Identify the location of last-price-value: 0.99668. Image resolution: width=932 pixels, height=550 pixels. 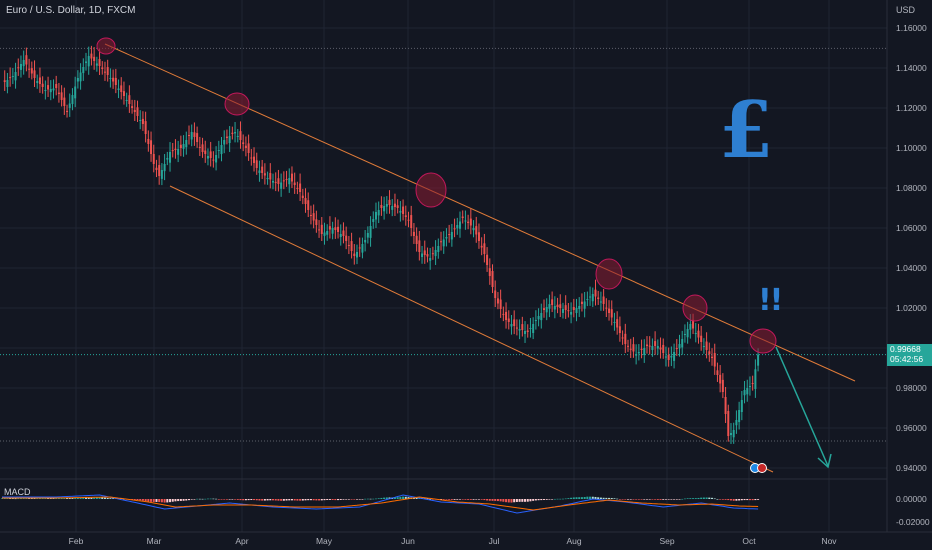
(905, 348).